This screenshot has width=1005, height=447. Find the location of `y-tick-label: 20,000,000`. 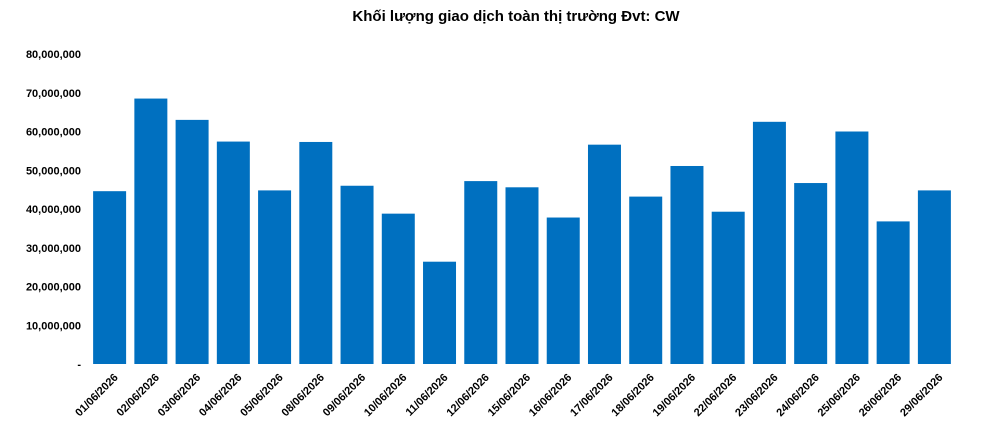

y-tick-label: 20,000,000 is located at coordinates (53, 288).